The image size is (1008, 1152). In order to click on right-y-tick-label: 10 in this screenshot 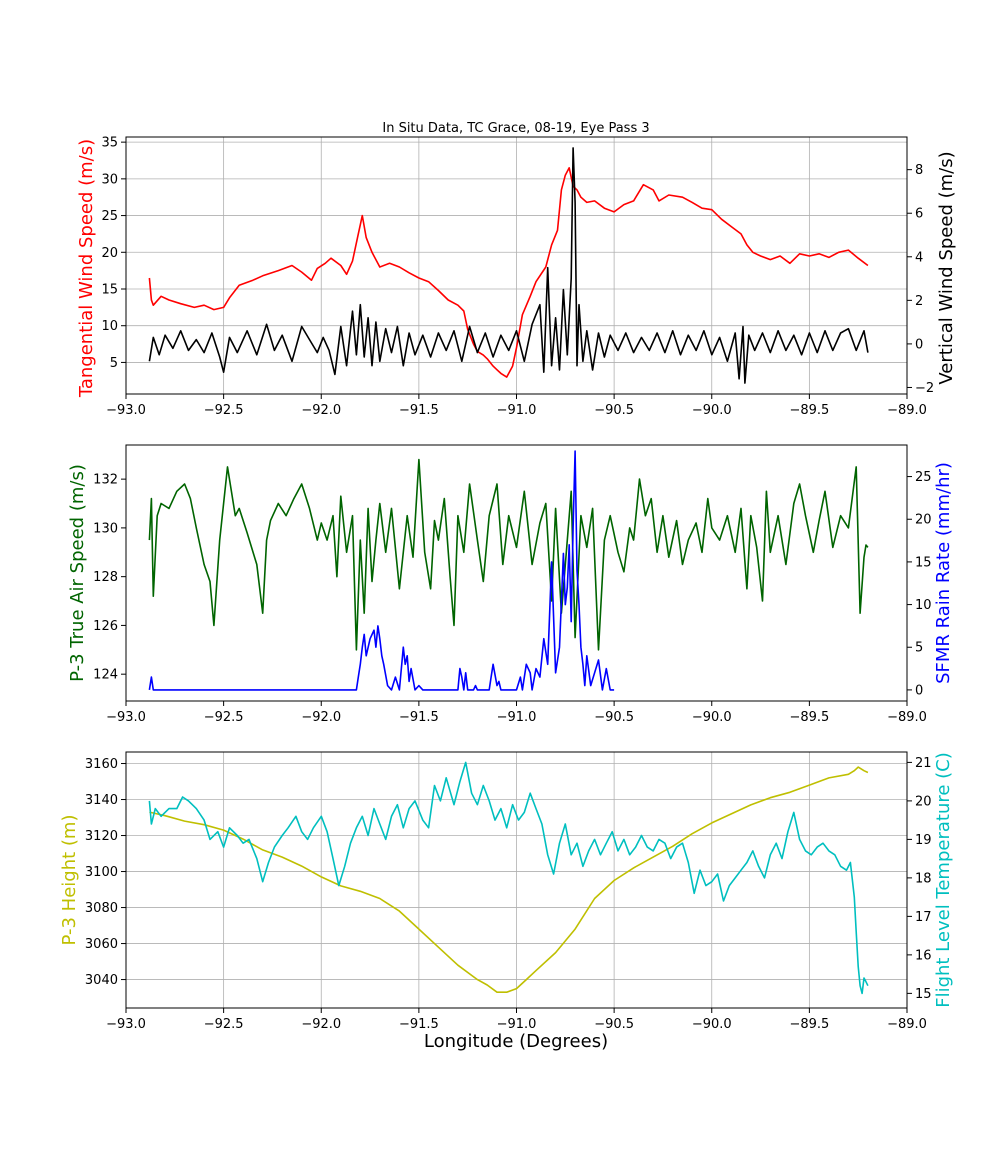, I will do `click(923, 605)`.